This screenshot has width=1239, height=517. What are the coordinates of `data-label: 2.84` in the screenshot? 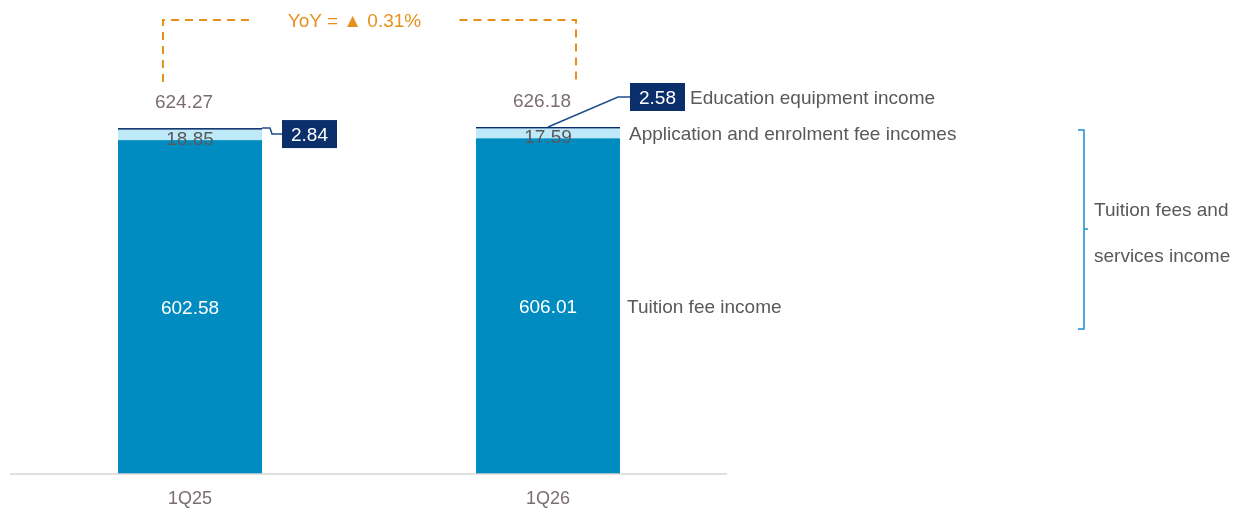 It's located at (310, 135).